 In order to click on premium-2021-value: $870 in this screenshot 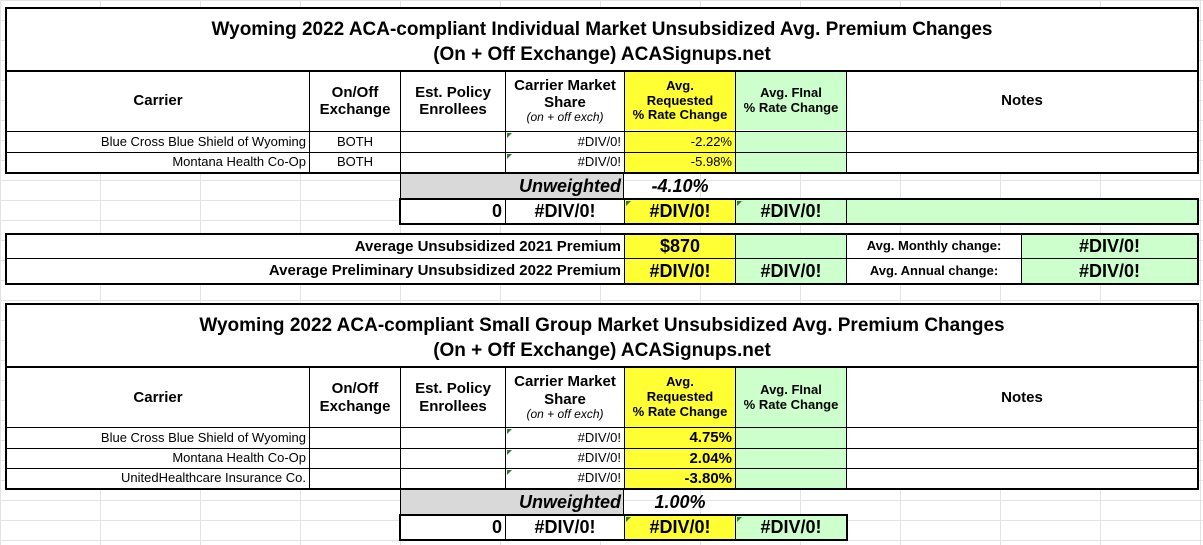, I will do `click(680, 246)`.